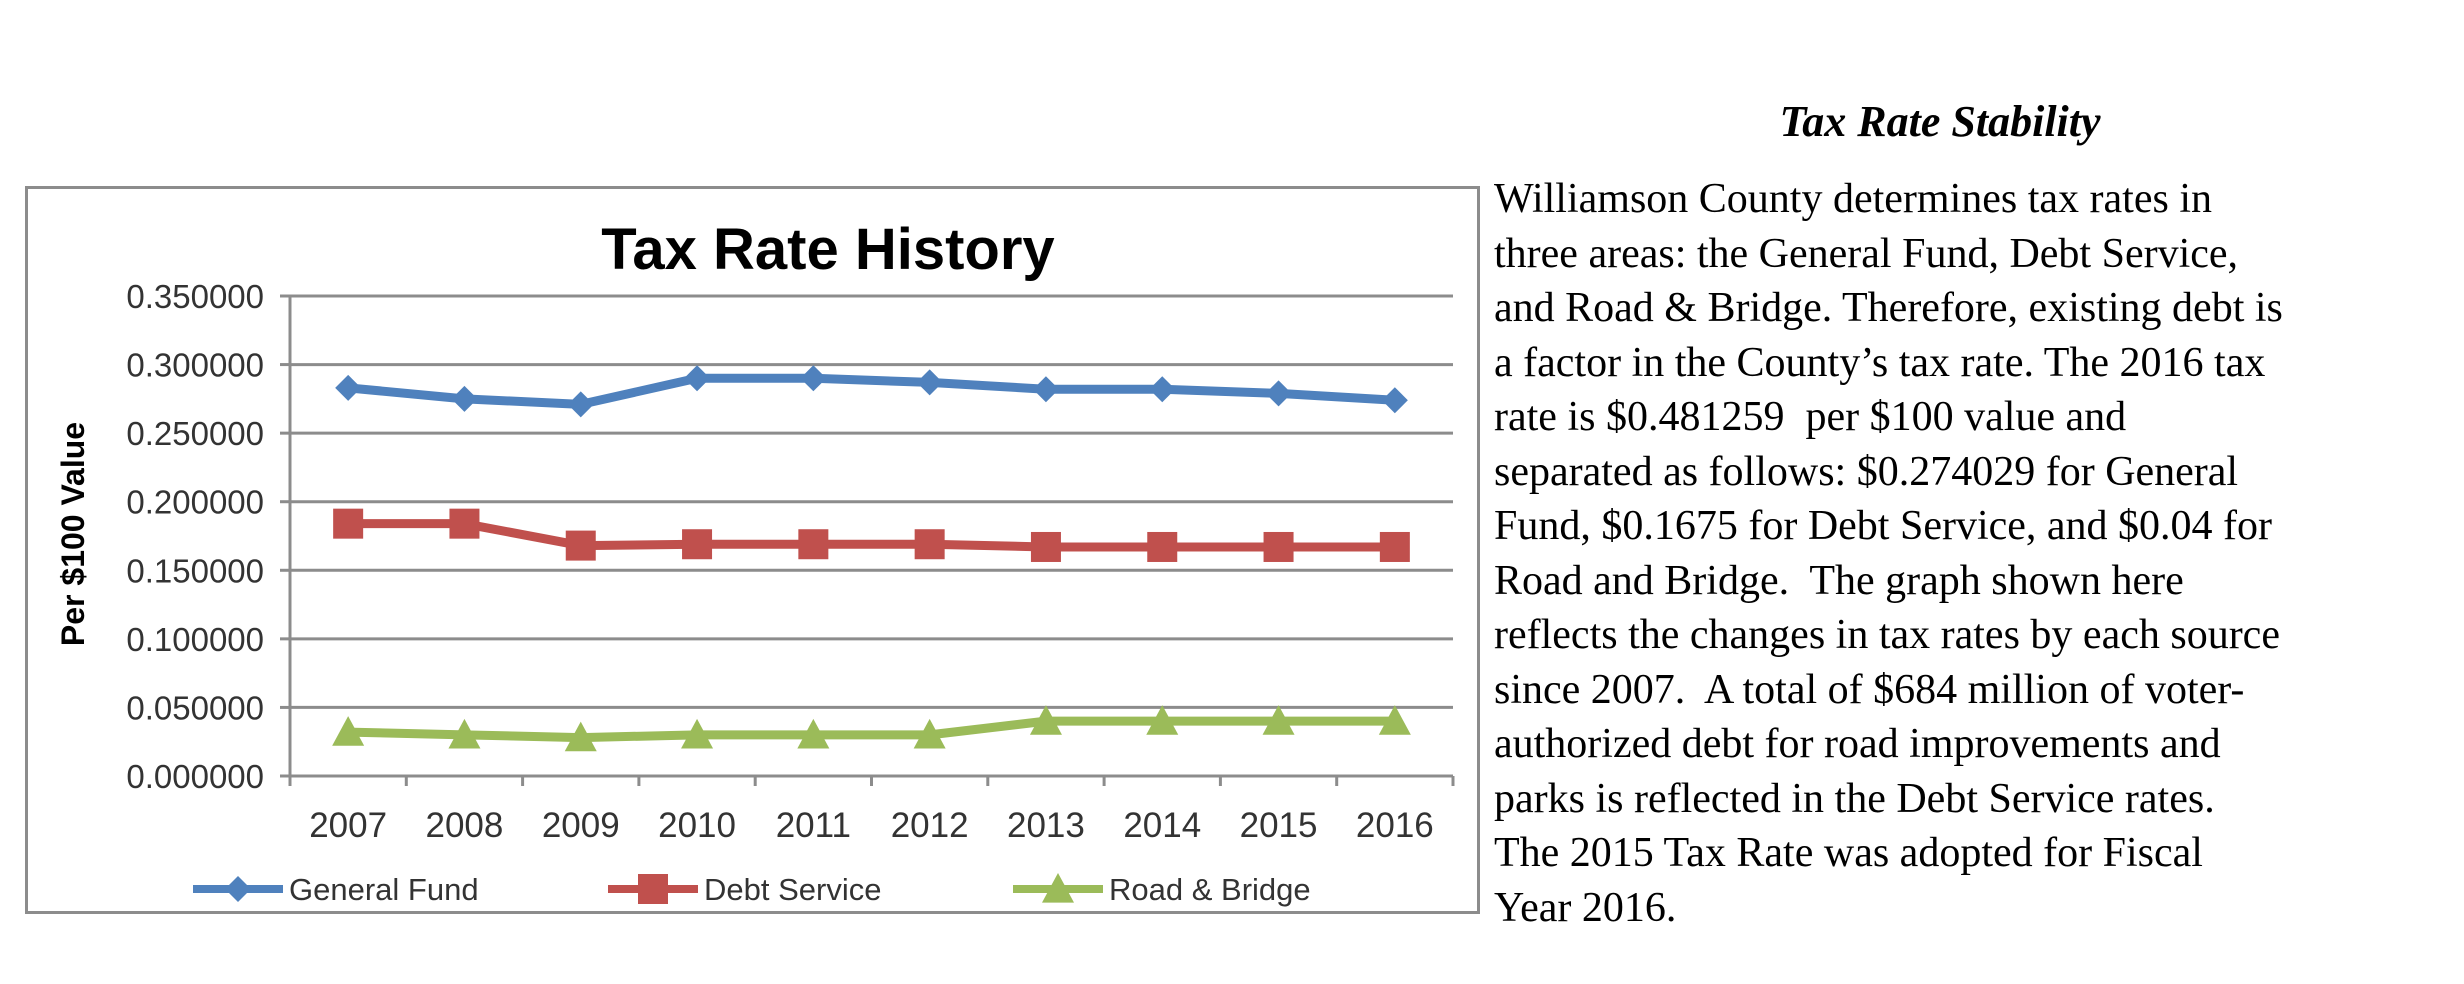 This screenshot has width=2464, height=984. What do you see at coordinates (1585, 907) in the screenshot?
I see `side-text-line: Year 2016.` at bounding box center [1585, 907].